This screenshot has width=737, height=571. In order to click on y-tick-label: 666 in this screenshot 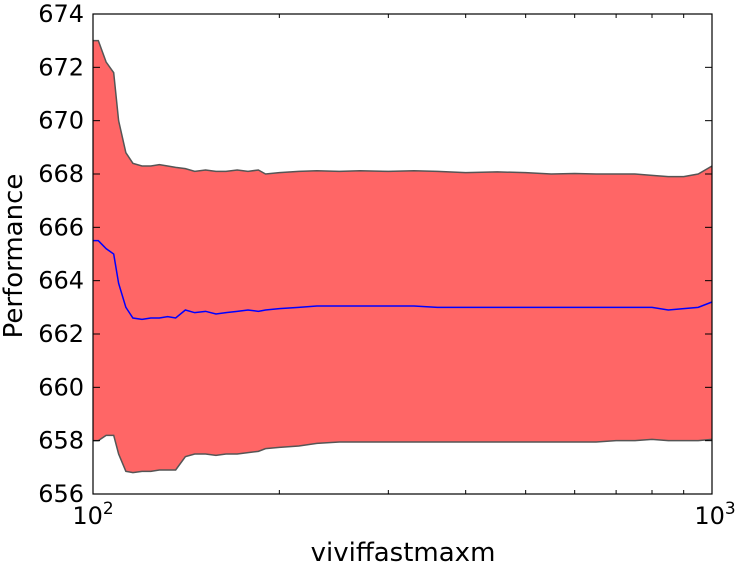, I will do `click(61, 227)`.